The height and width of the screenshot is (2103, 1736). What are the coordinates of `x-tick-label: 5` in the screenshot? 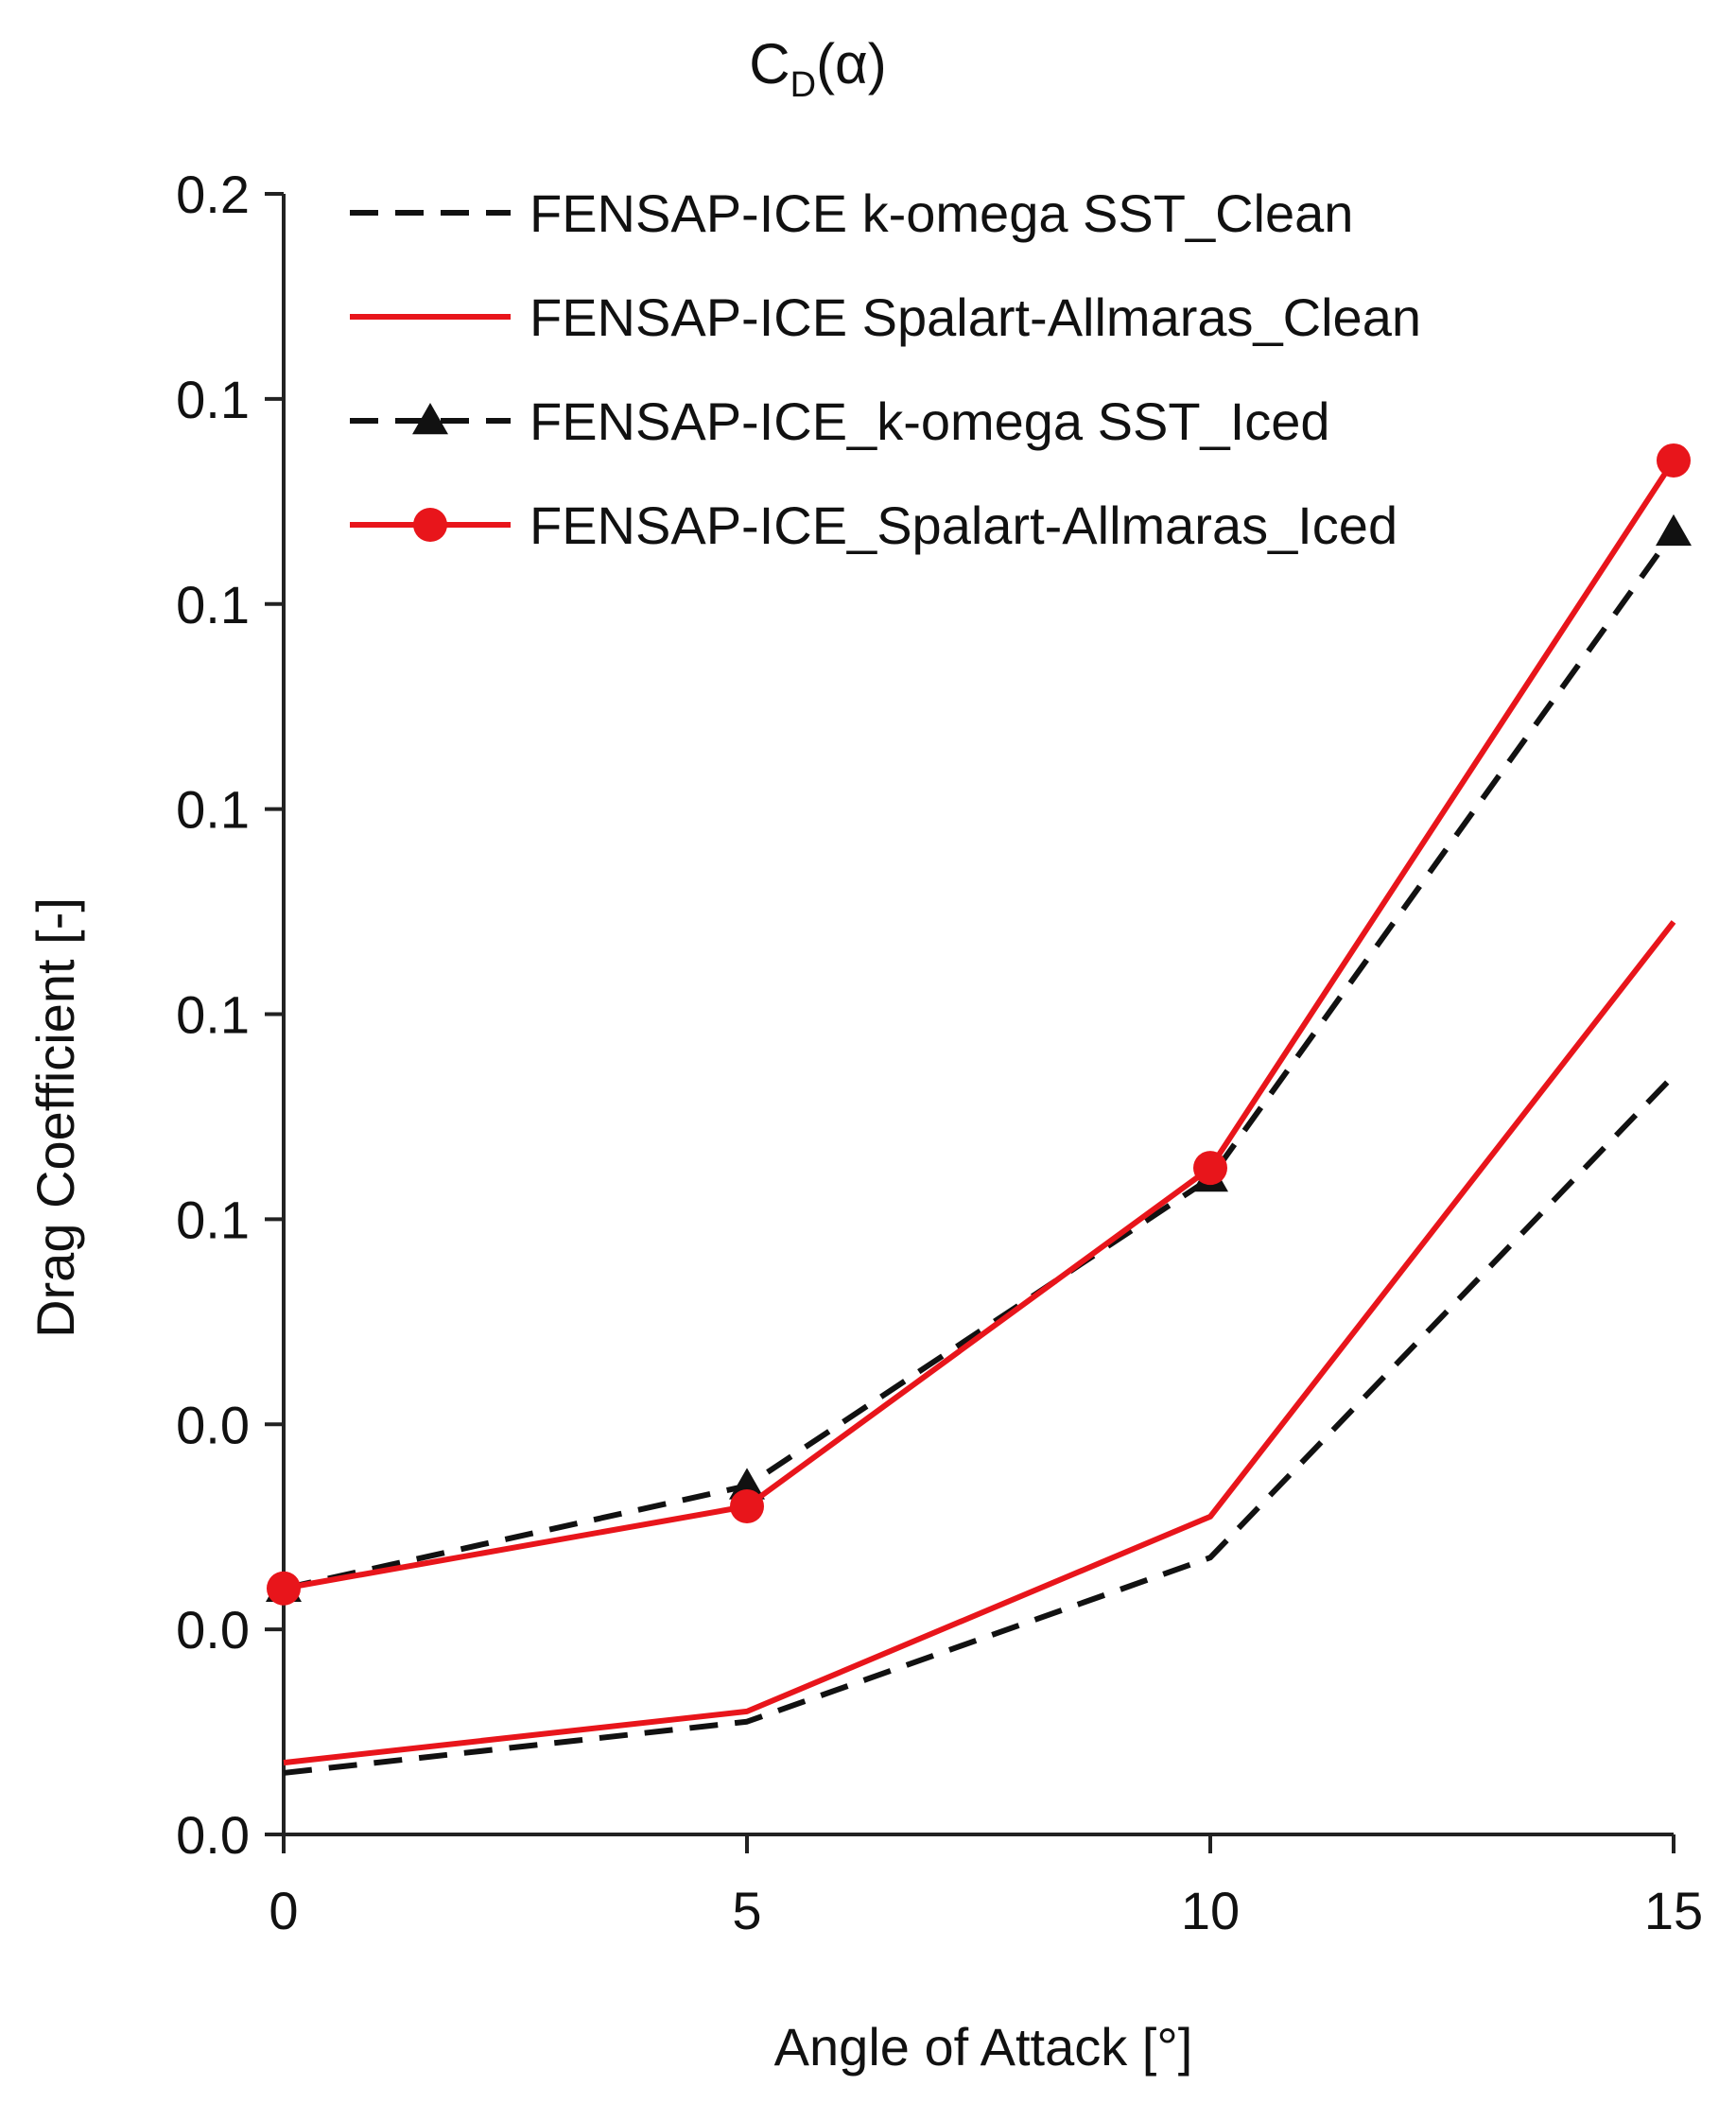 It's located at (746, 1910).